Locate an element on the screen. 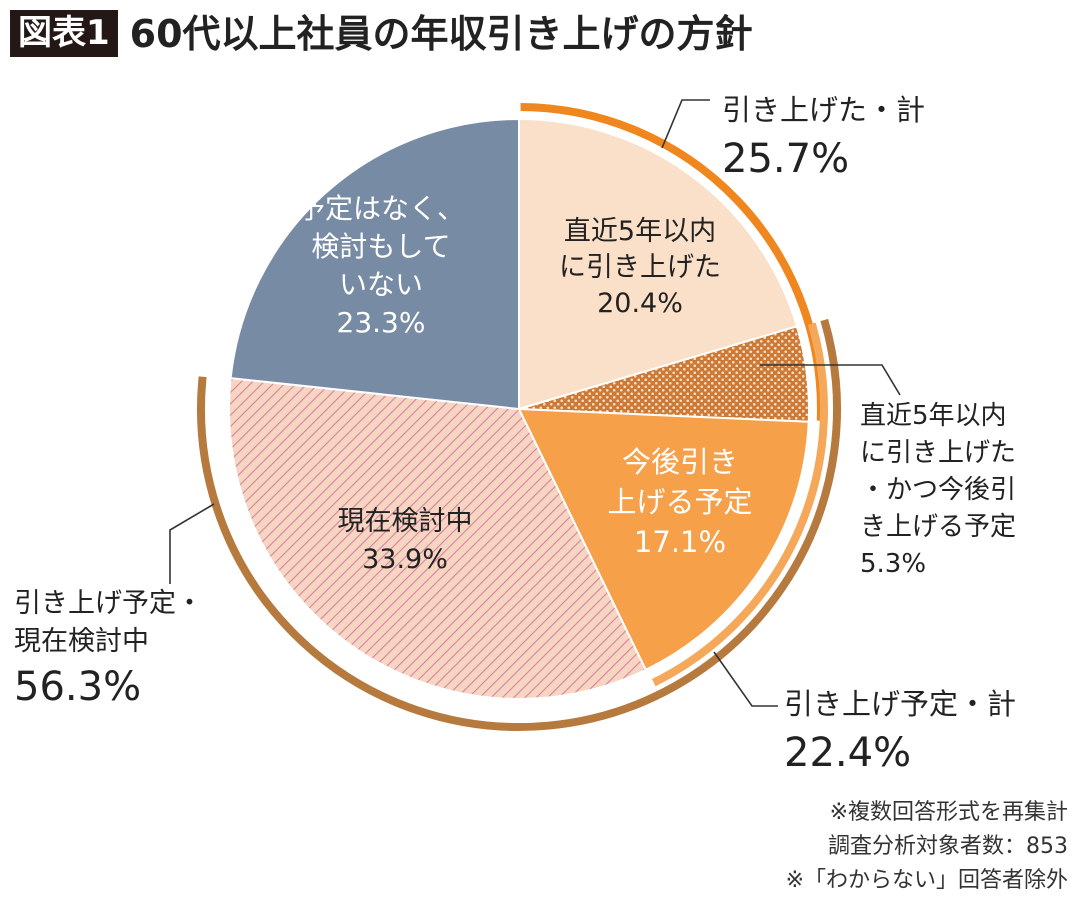 The height and width of the screenshot is (901, 1080). slice-value-past_raise: 20.4% is located at coordinates (640, 303).